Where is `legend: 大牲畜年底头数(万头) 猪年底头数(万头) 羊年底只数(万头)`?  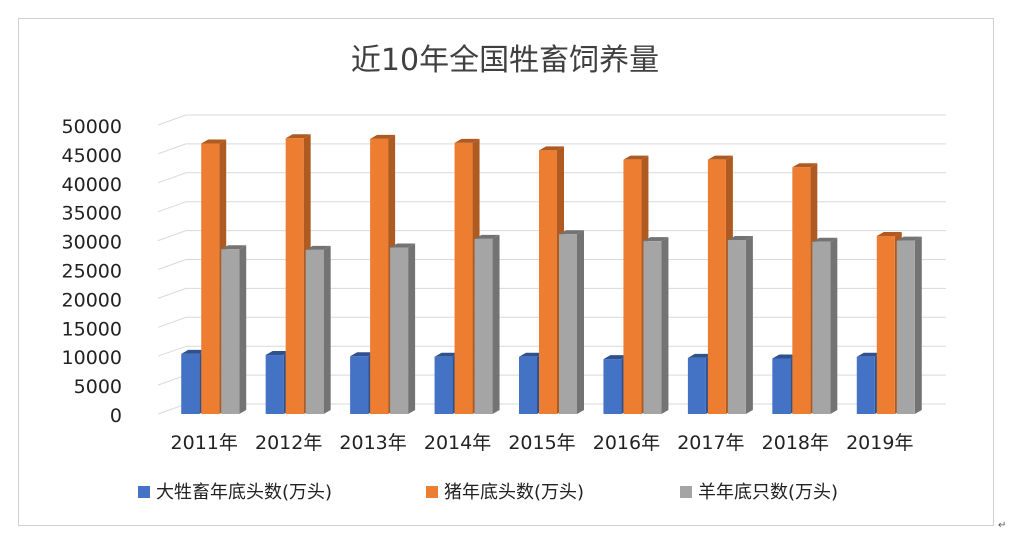
legend: 大牲畜年底头数(万头) 猪年底头数(万头) 羊年底只数(万头) is located at coordinates (488, 492).